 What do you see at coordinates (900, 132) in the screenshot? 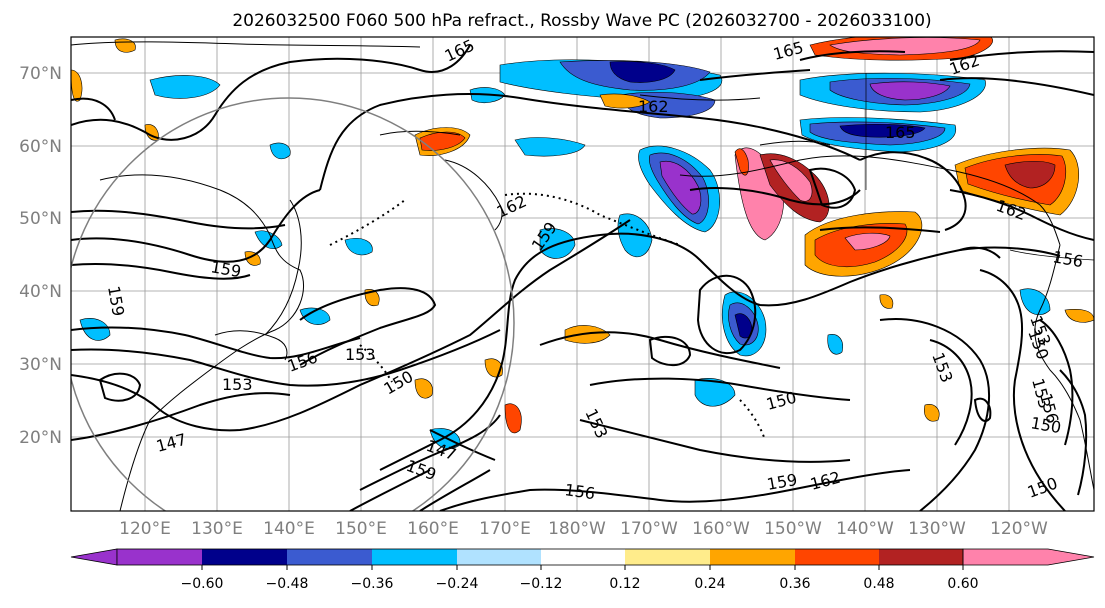
I see `contour-label: 165` at bounding box center [900, 132].